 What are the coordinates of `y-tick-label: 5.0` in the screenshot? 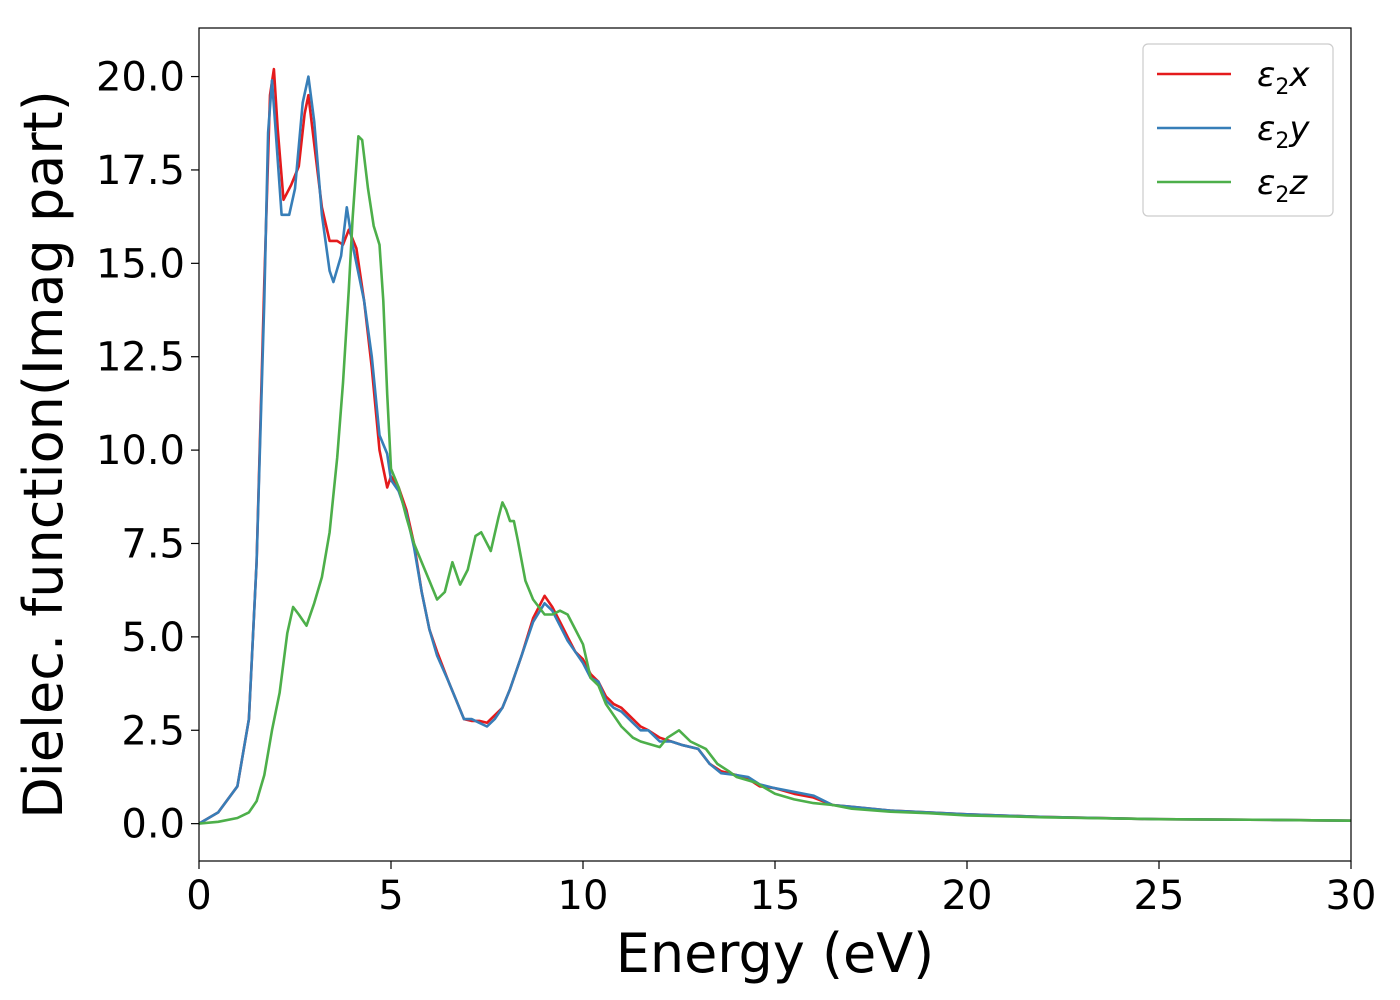 It's located at (153, 638).